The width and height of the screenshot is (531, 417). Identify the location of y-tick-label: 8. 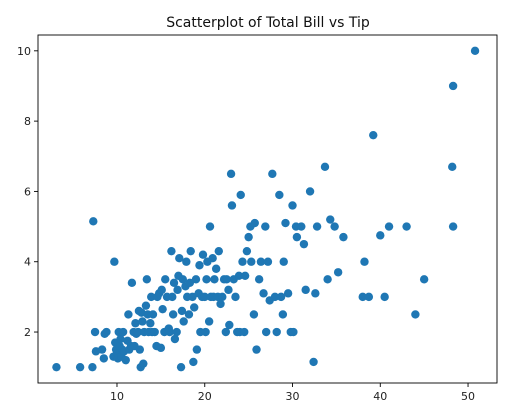
(27, 121).